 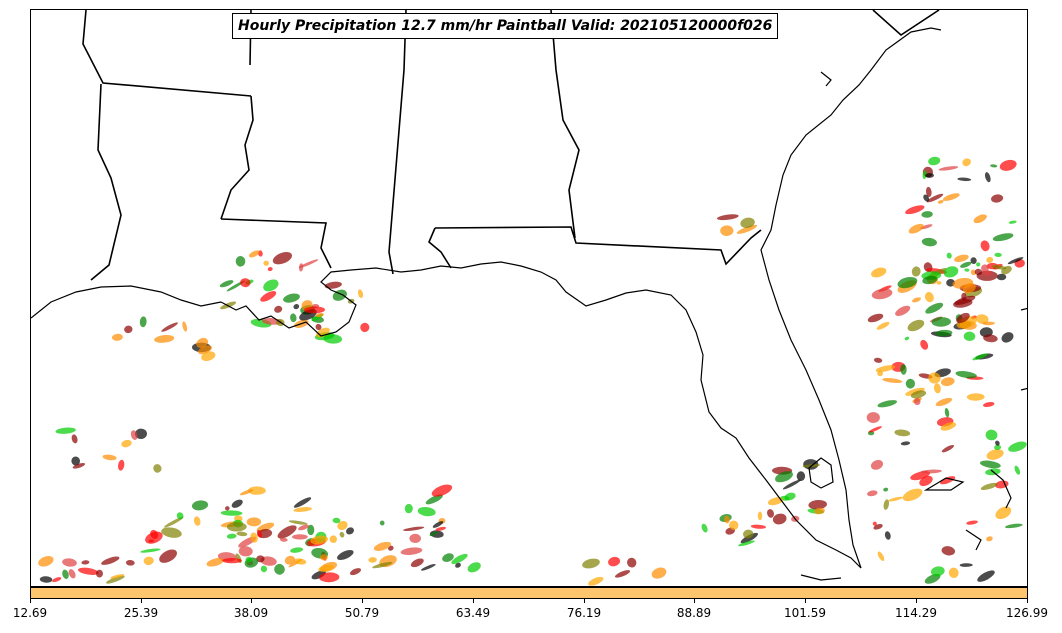 What do you see at coordinates (440, 248) in the screenshot?
I see `florida-panhandle-border` at bounding box center [440, 248].